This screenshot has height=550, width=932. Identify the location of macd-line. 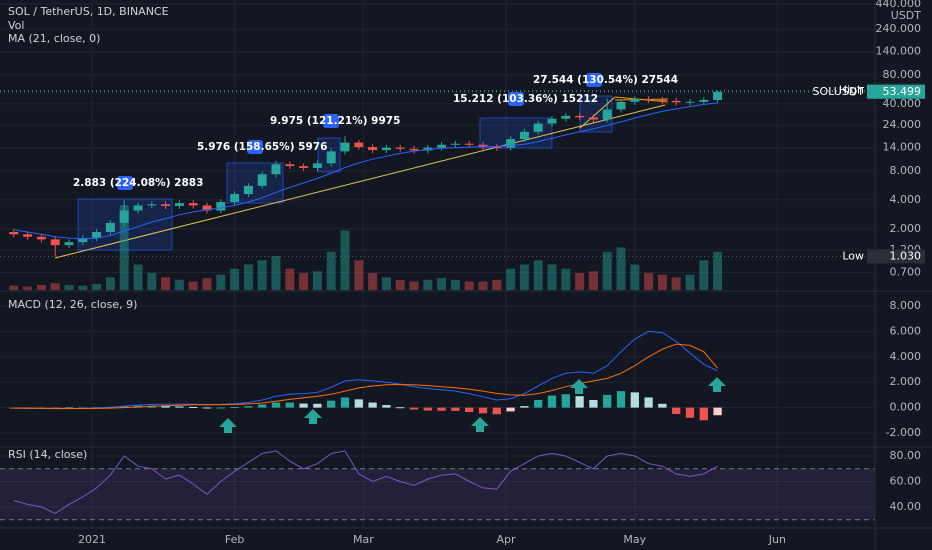
(365, 376).